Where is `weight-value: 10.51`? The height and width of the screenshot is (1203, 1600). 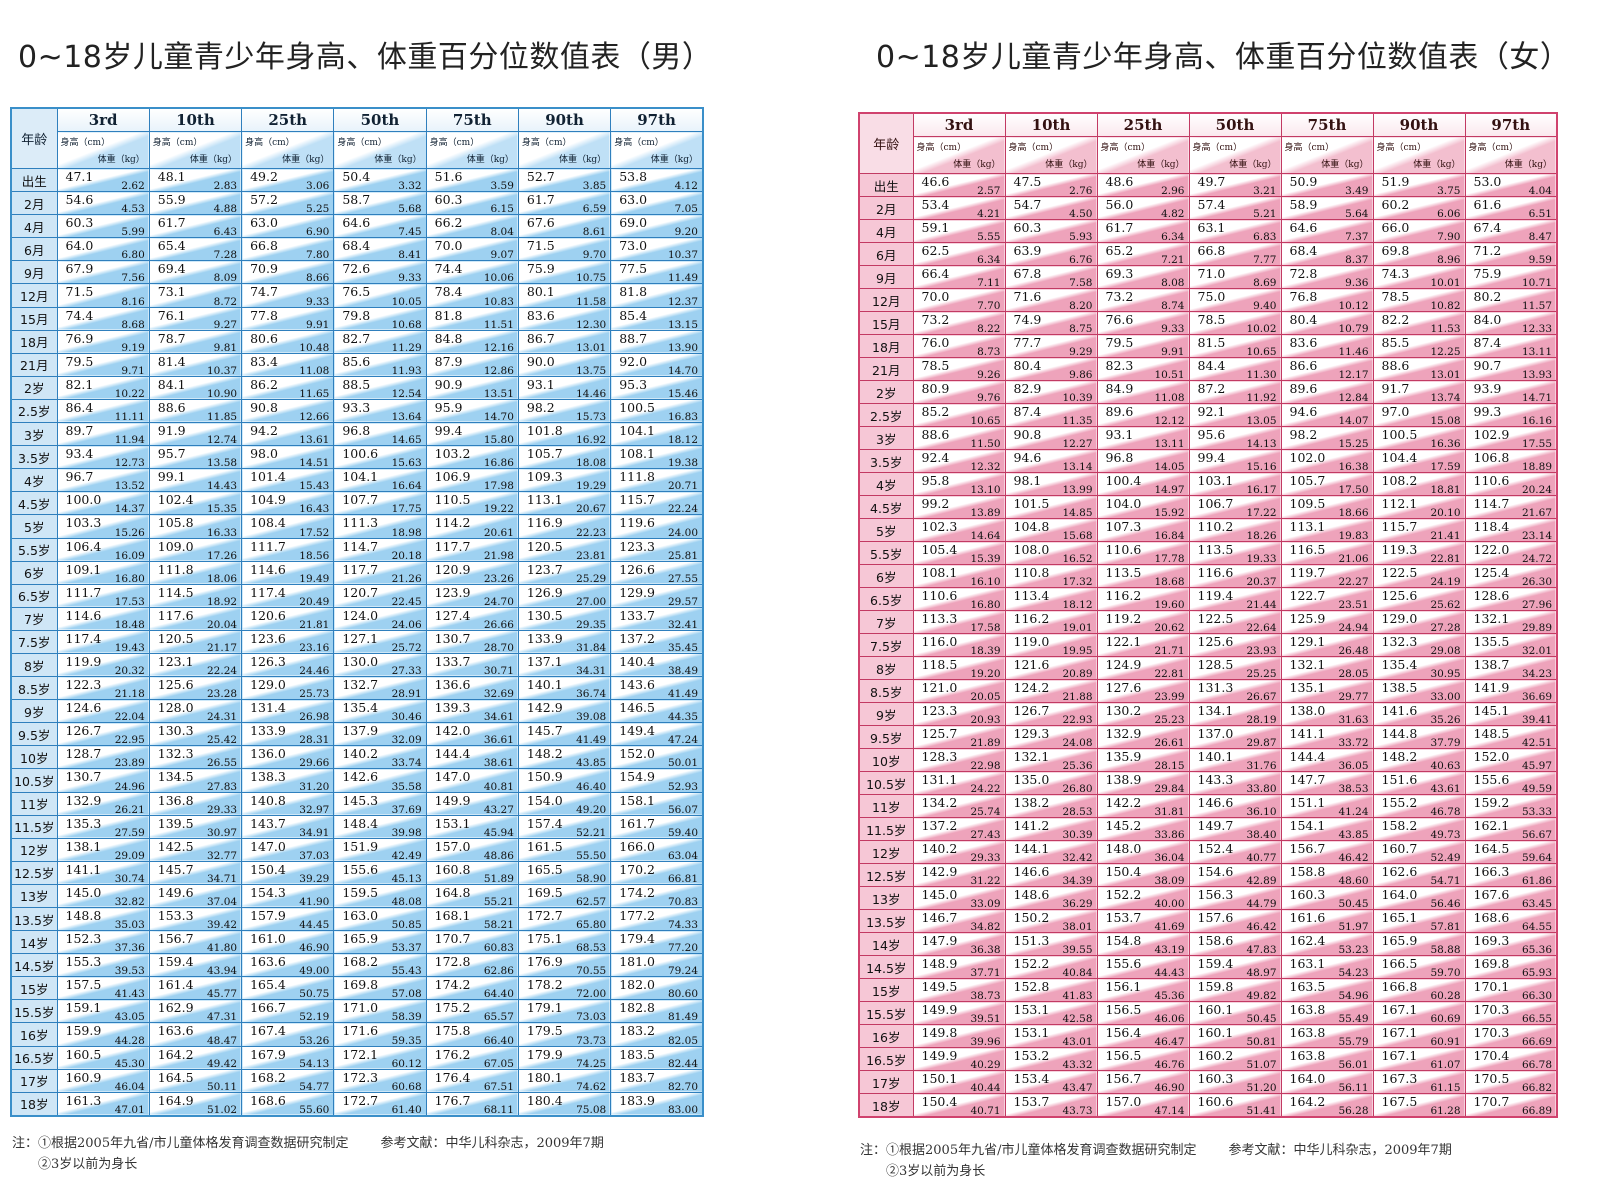 weight-value: 10.51 is located at coordinates (1169, 375).